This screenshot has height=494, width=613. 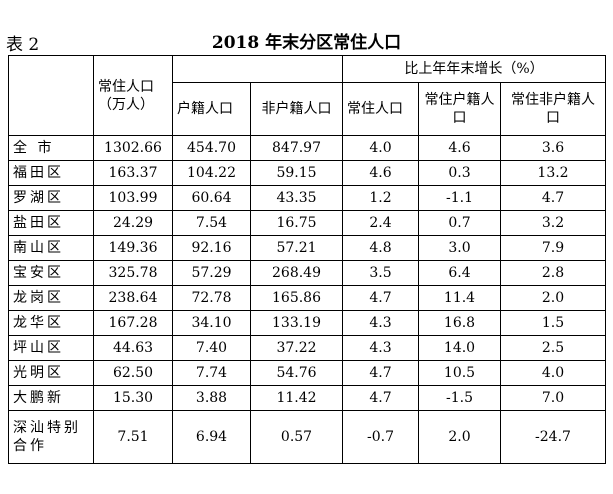 I want to click on header-cell: 非户籍人口, so click(x=296, y=109).